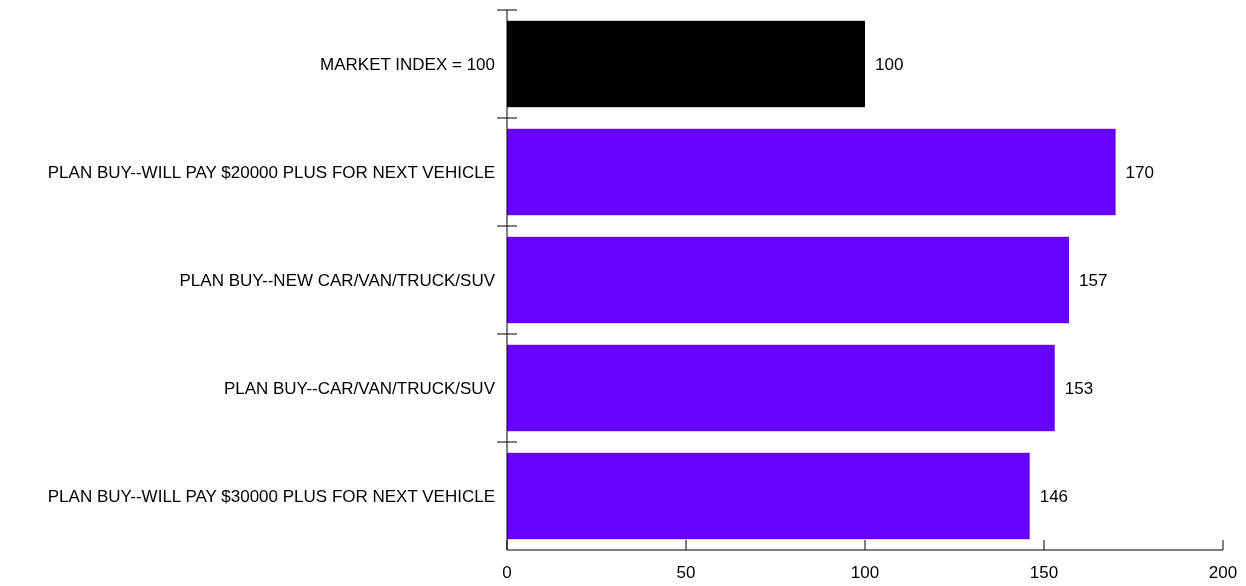 The height and width of the screenshot is (586, 1246). Describe the element at coordinates (1054, 496) in the screenshot. I see `data-label: 146` at that location.